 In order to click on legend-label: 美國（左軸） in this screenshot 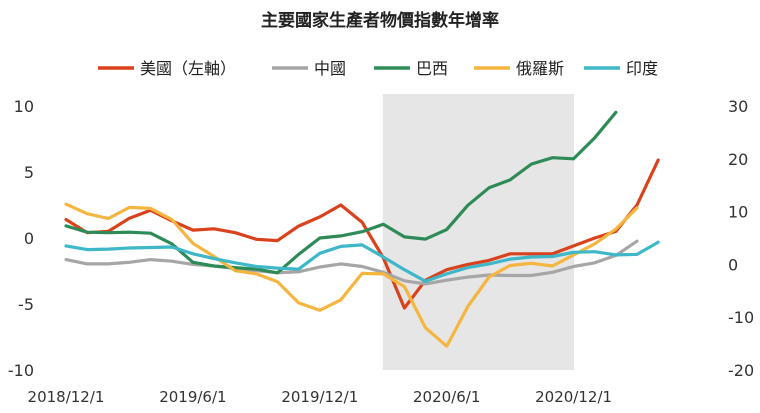, I will do `click(188, 68)`.